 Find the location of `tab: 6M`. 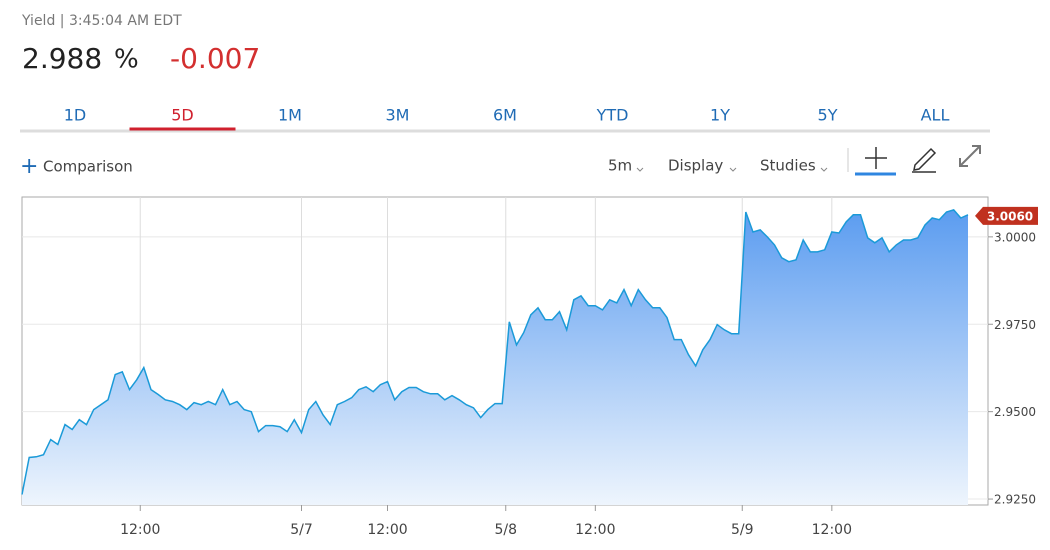

tab: 6M is located at coordinates (505, 115).